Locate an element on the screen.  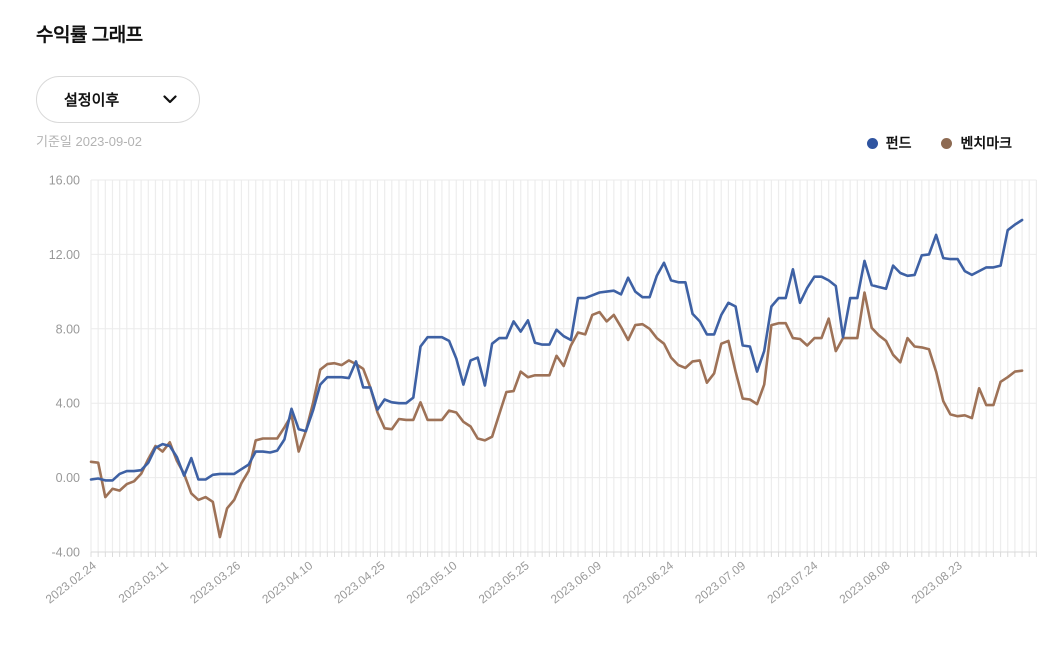
period-dropdown: 설정이후 is located at coordinates (118, 99).